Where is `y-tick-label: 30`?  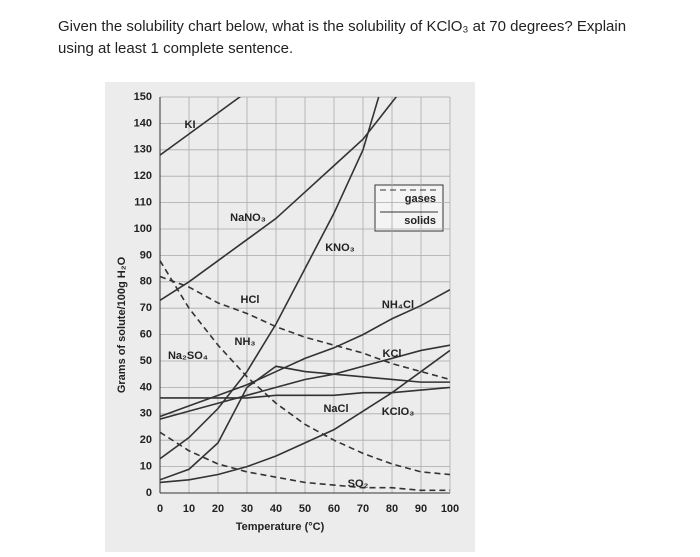
y-tick-label: 30 is located at coordinates (146, 414).